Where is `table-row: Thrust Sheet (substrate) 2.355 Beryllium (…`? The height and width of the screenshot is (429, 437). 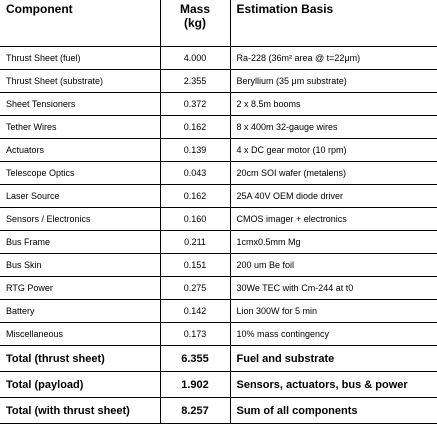 table-row: Thrust Sheet (substrate) 2.355 Beryllium (… is located at coordinates (218, 81).